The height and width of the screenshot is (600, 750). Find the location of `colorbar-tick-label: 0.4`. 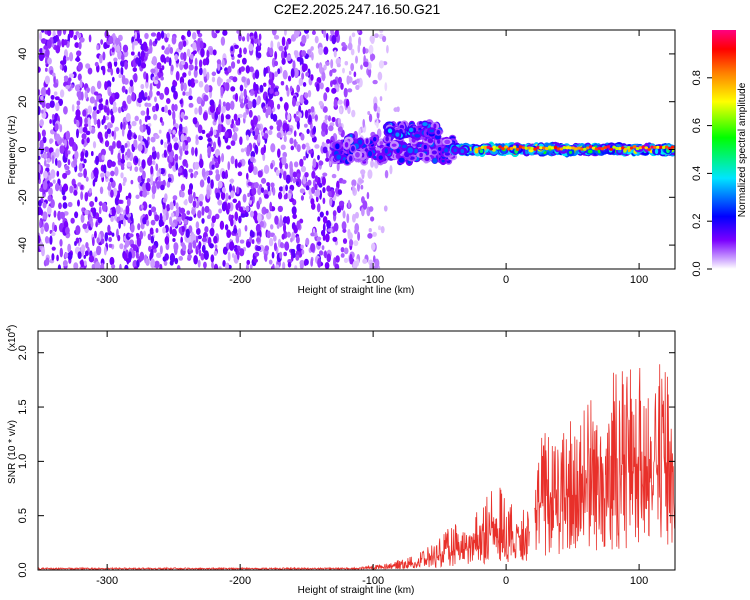

colorbar-tick-label: 0.4 is located at coordinates (697, 173).